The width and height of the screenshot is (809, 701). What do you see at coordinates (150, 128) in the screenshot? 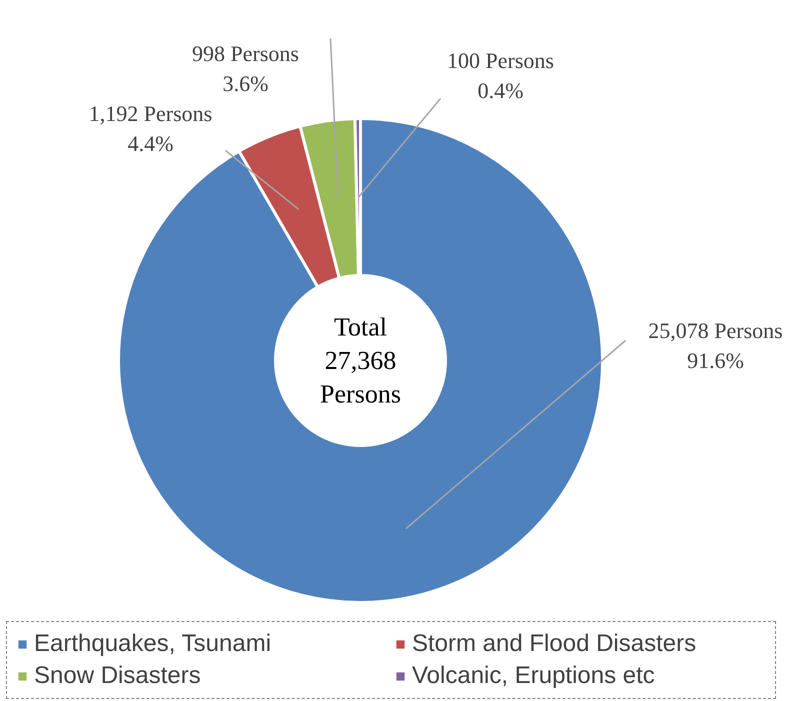
I see `data-label: 1,192 Persons 4.4%` at bounding box center [150, 128].